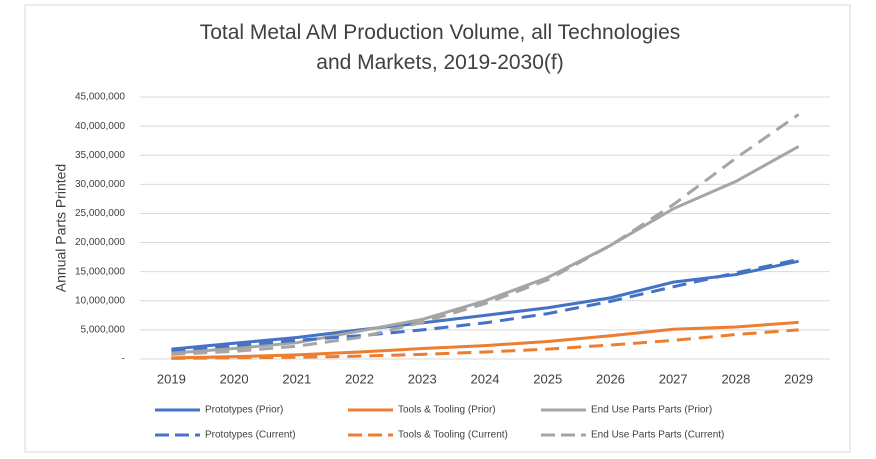 The image size is (876, 459). What do you see at coordinates (798, 378) in the screenshot?
I see `x-tick-label: 2029` at bounding box center [798, 378].